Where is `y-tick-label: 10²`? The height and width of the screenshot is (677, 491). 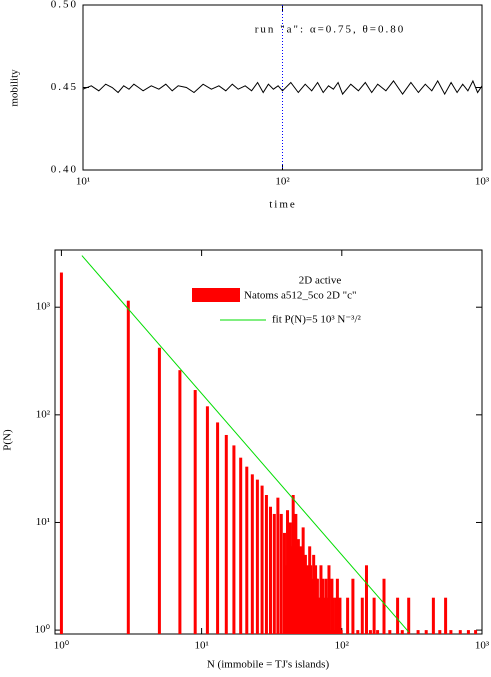
y-tick-label: 10² is located at coordinates (43, 414).